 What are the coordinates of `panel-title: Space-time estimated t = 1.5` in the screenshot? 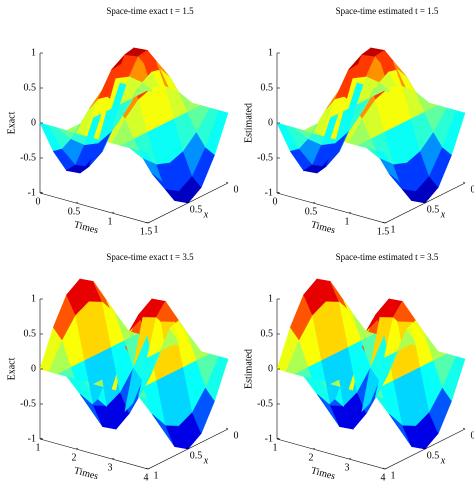 It's located at (387, 11).